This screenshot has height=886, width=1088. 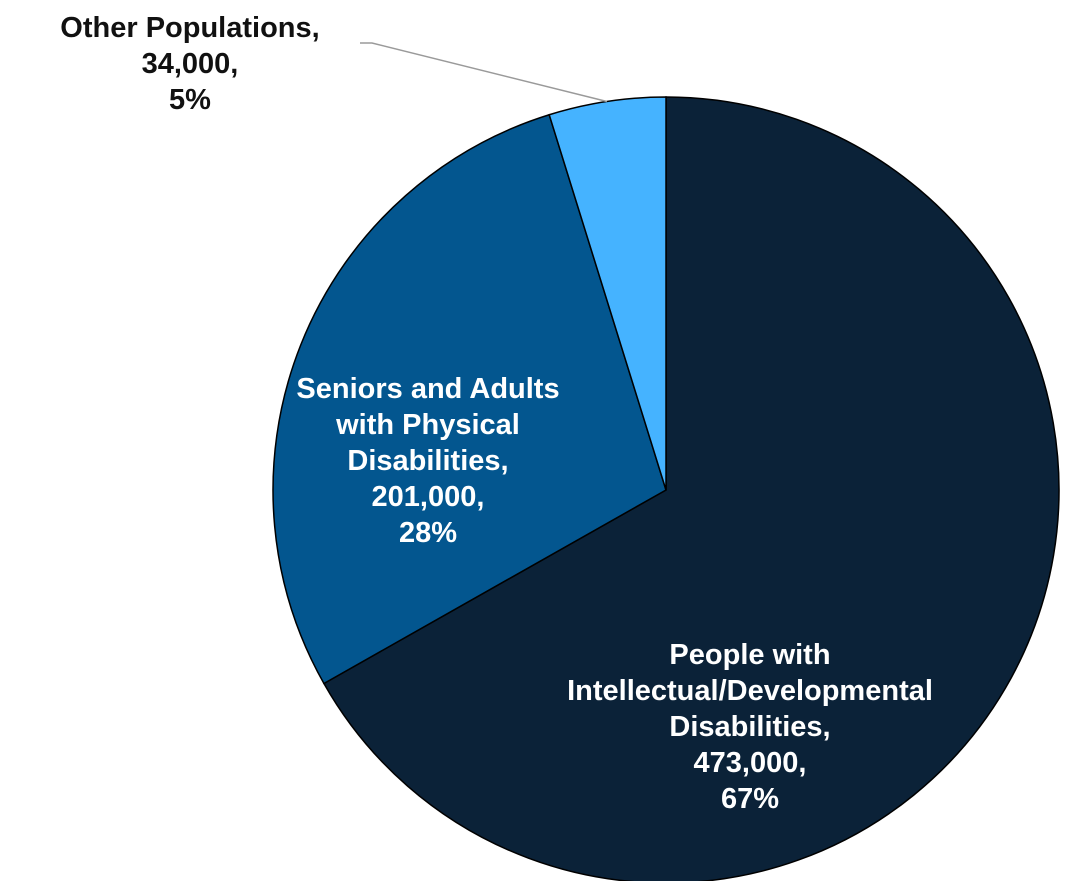 I want to click on data-label-line: with Physical, so click(x=427, y=425).